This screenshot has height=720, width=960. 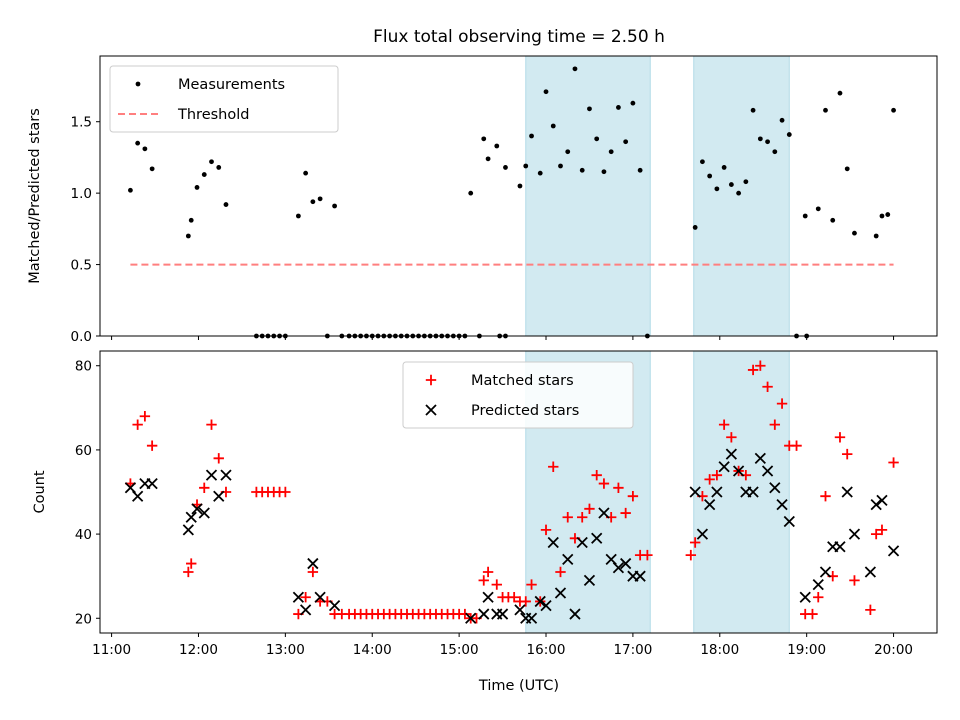 I want to click on xtick-label-5: 16:00, so click(x=546, y=650).